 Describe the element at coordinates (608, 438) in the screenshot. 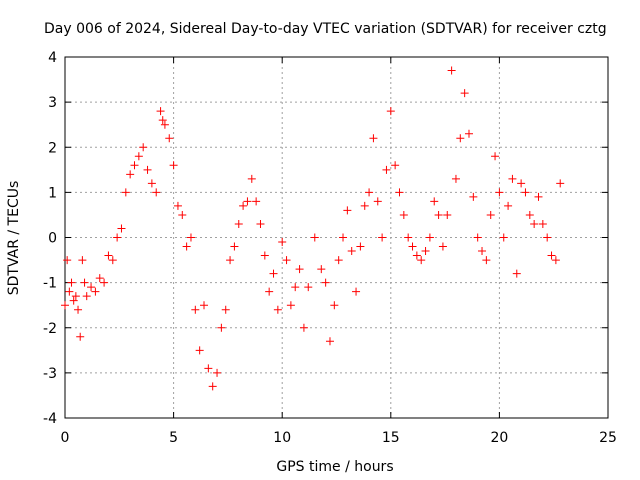

I see `x-tick-label: 25` at that location.